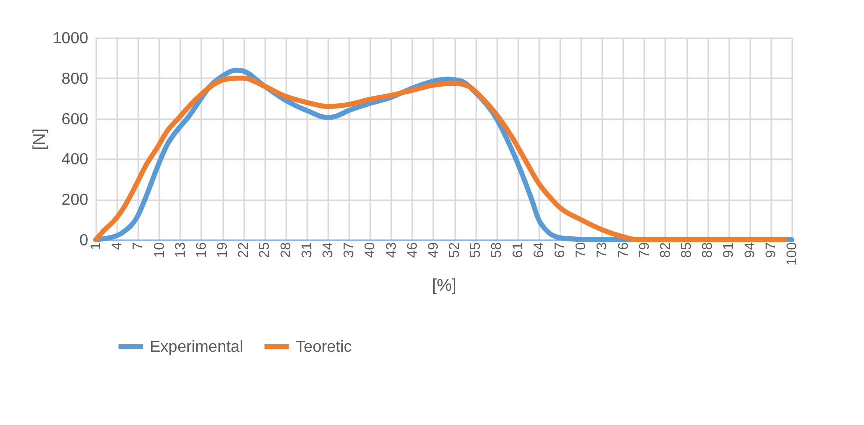  Describe the element at coordinates (39, 139) in the screenshot. I see `y-axis-title: [N]` at that location.